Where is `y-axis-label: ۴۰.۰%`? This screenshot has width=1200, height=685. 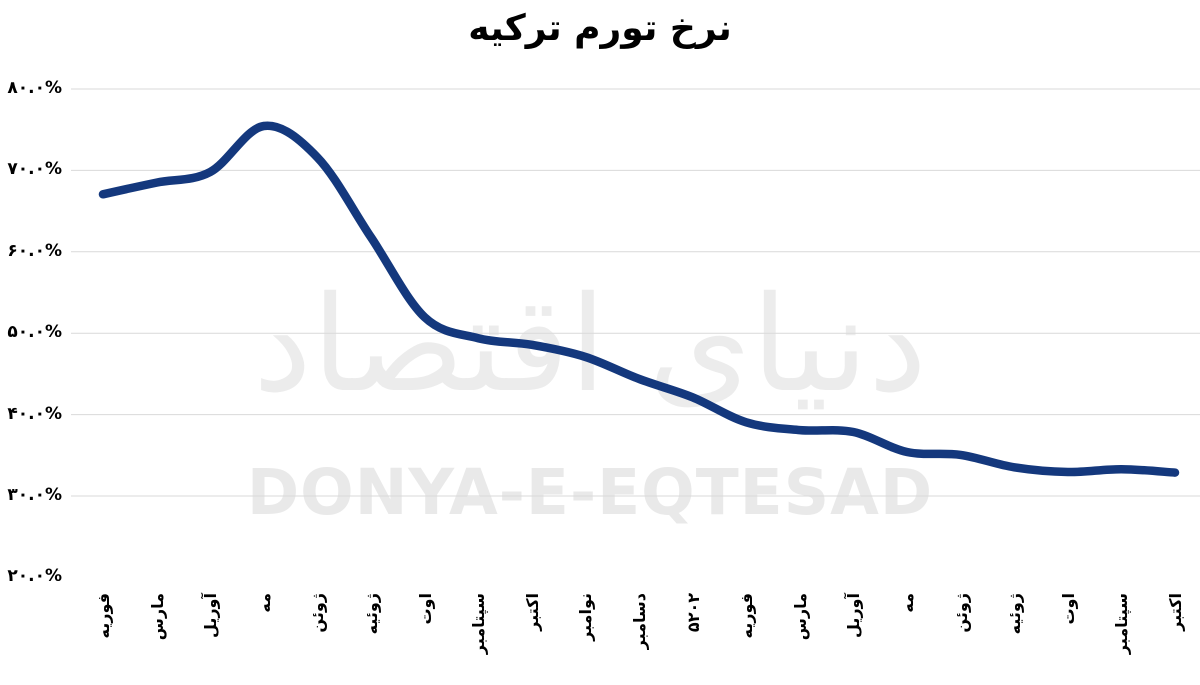 y-axis-label: ۴۰.۰% is located at coordinates (34, 413).